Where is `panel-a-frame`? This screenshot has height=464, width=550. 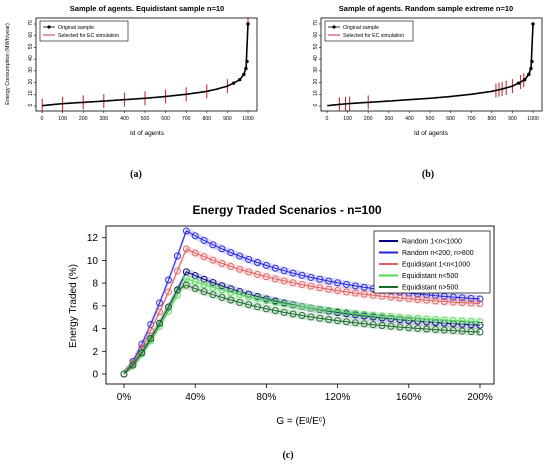
panel-a-frame is located at coordinates (146, 64).